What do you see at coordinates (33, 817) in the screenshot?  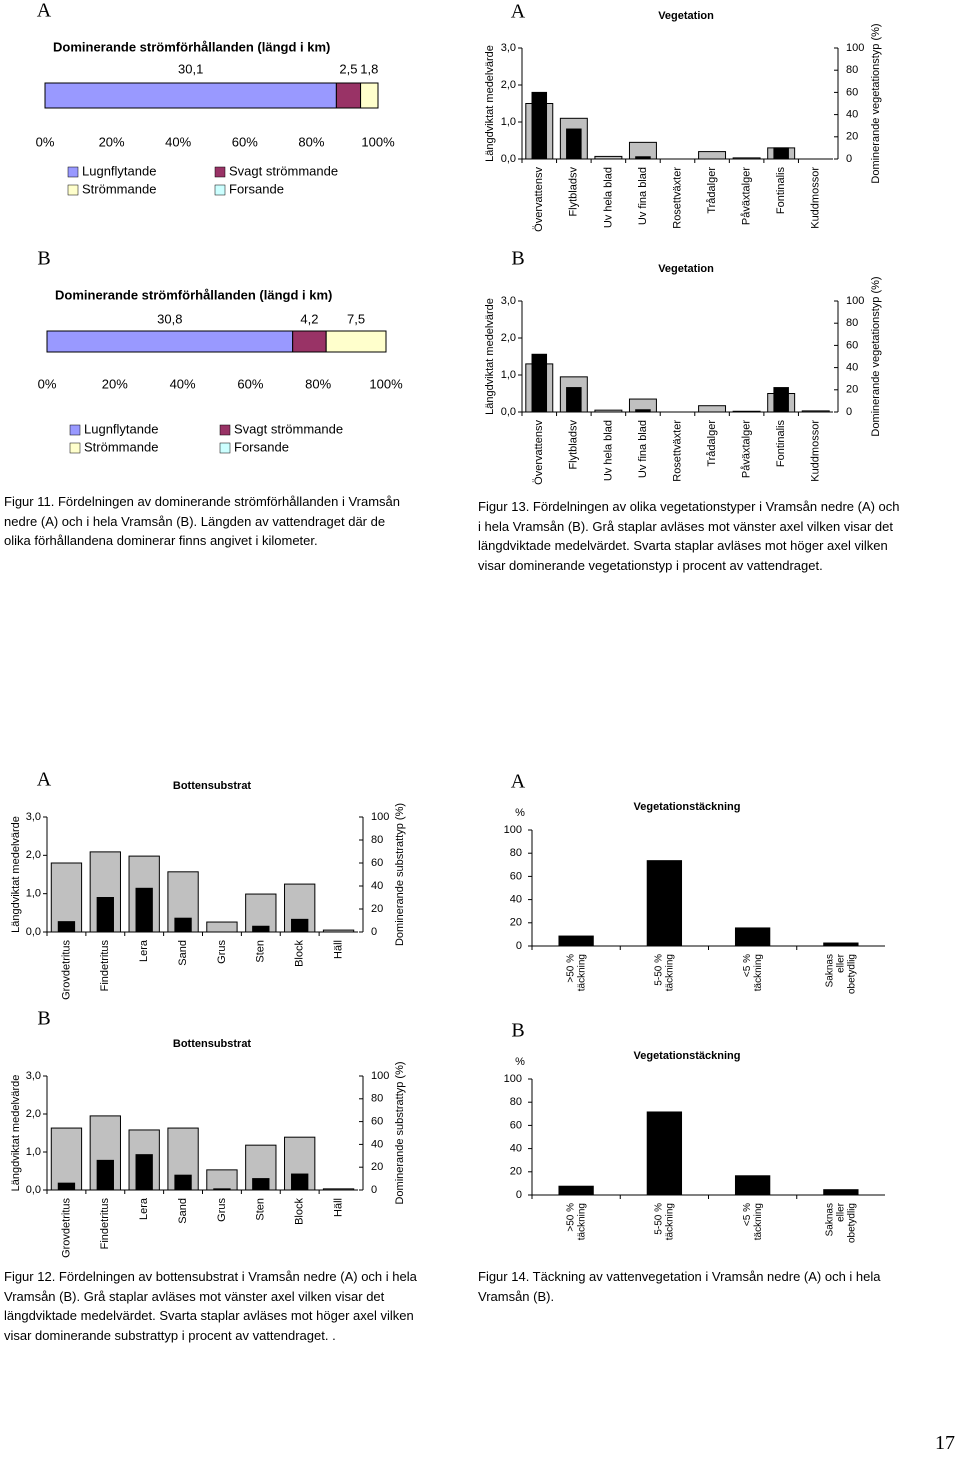 I see `y-tick-label: 3,0` at bounding box center [33, 817].